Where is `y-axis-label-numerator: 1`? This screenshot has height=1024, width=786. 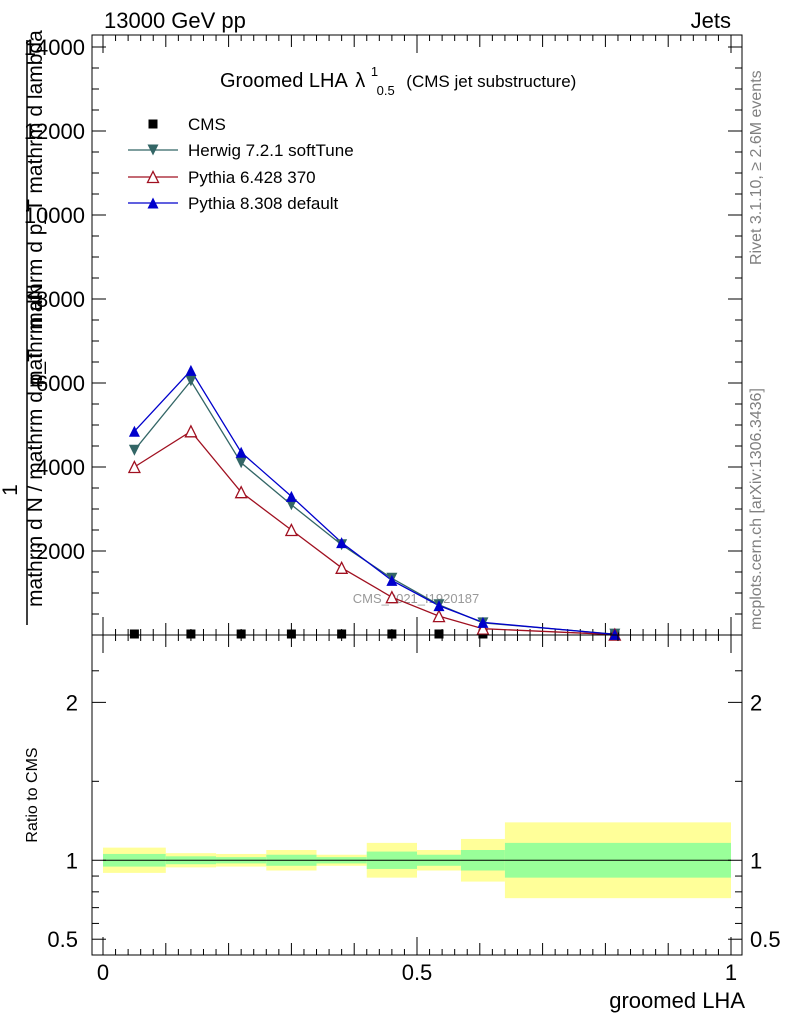 y-axis-label-numerator: 1 is located at coordinates (11, 490).